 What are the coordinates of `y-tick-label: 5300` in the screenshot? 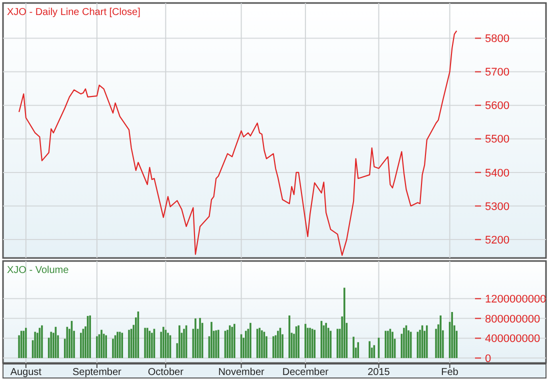 It's located at (497, 206).